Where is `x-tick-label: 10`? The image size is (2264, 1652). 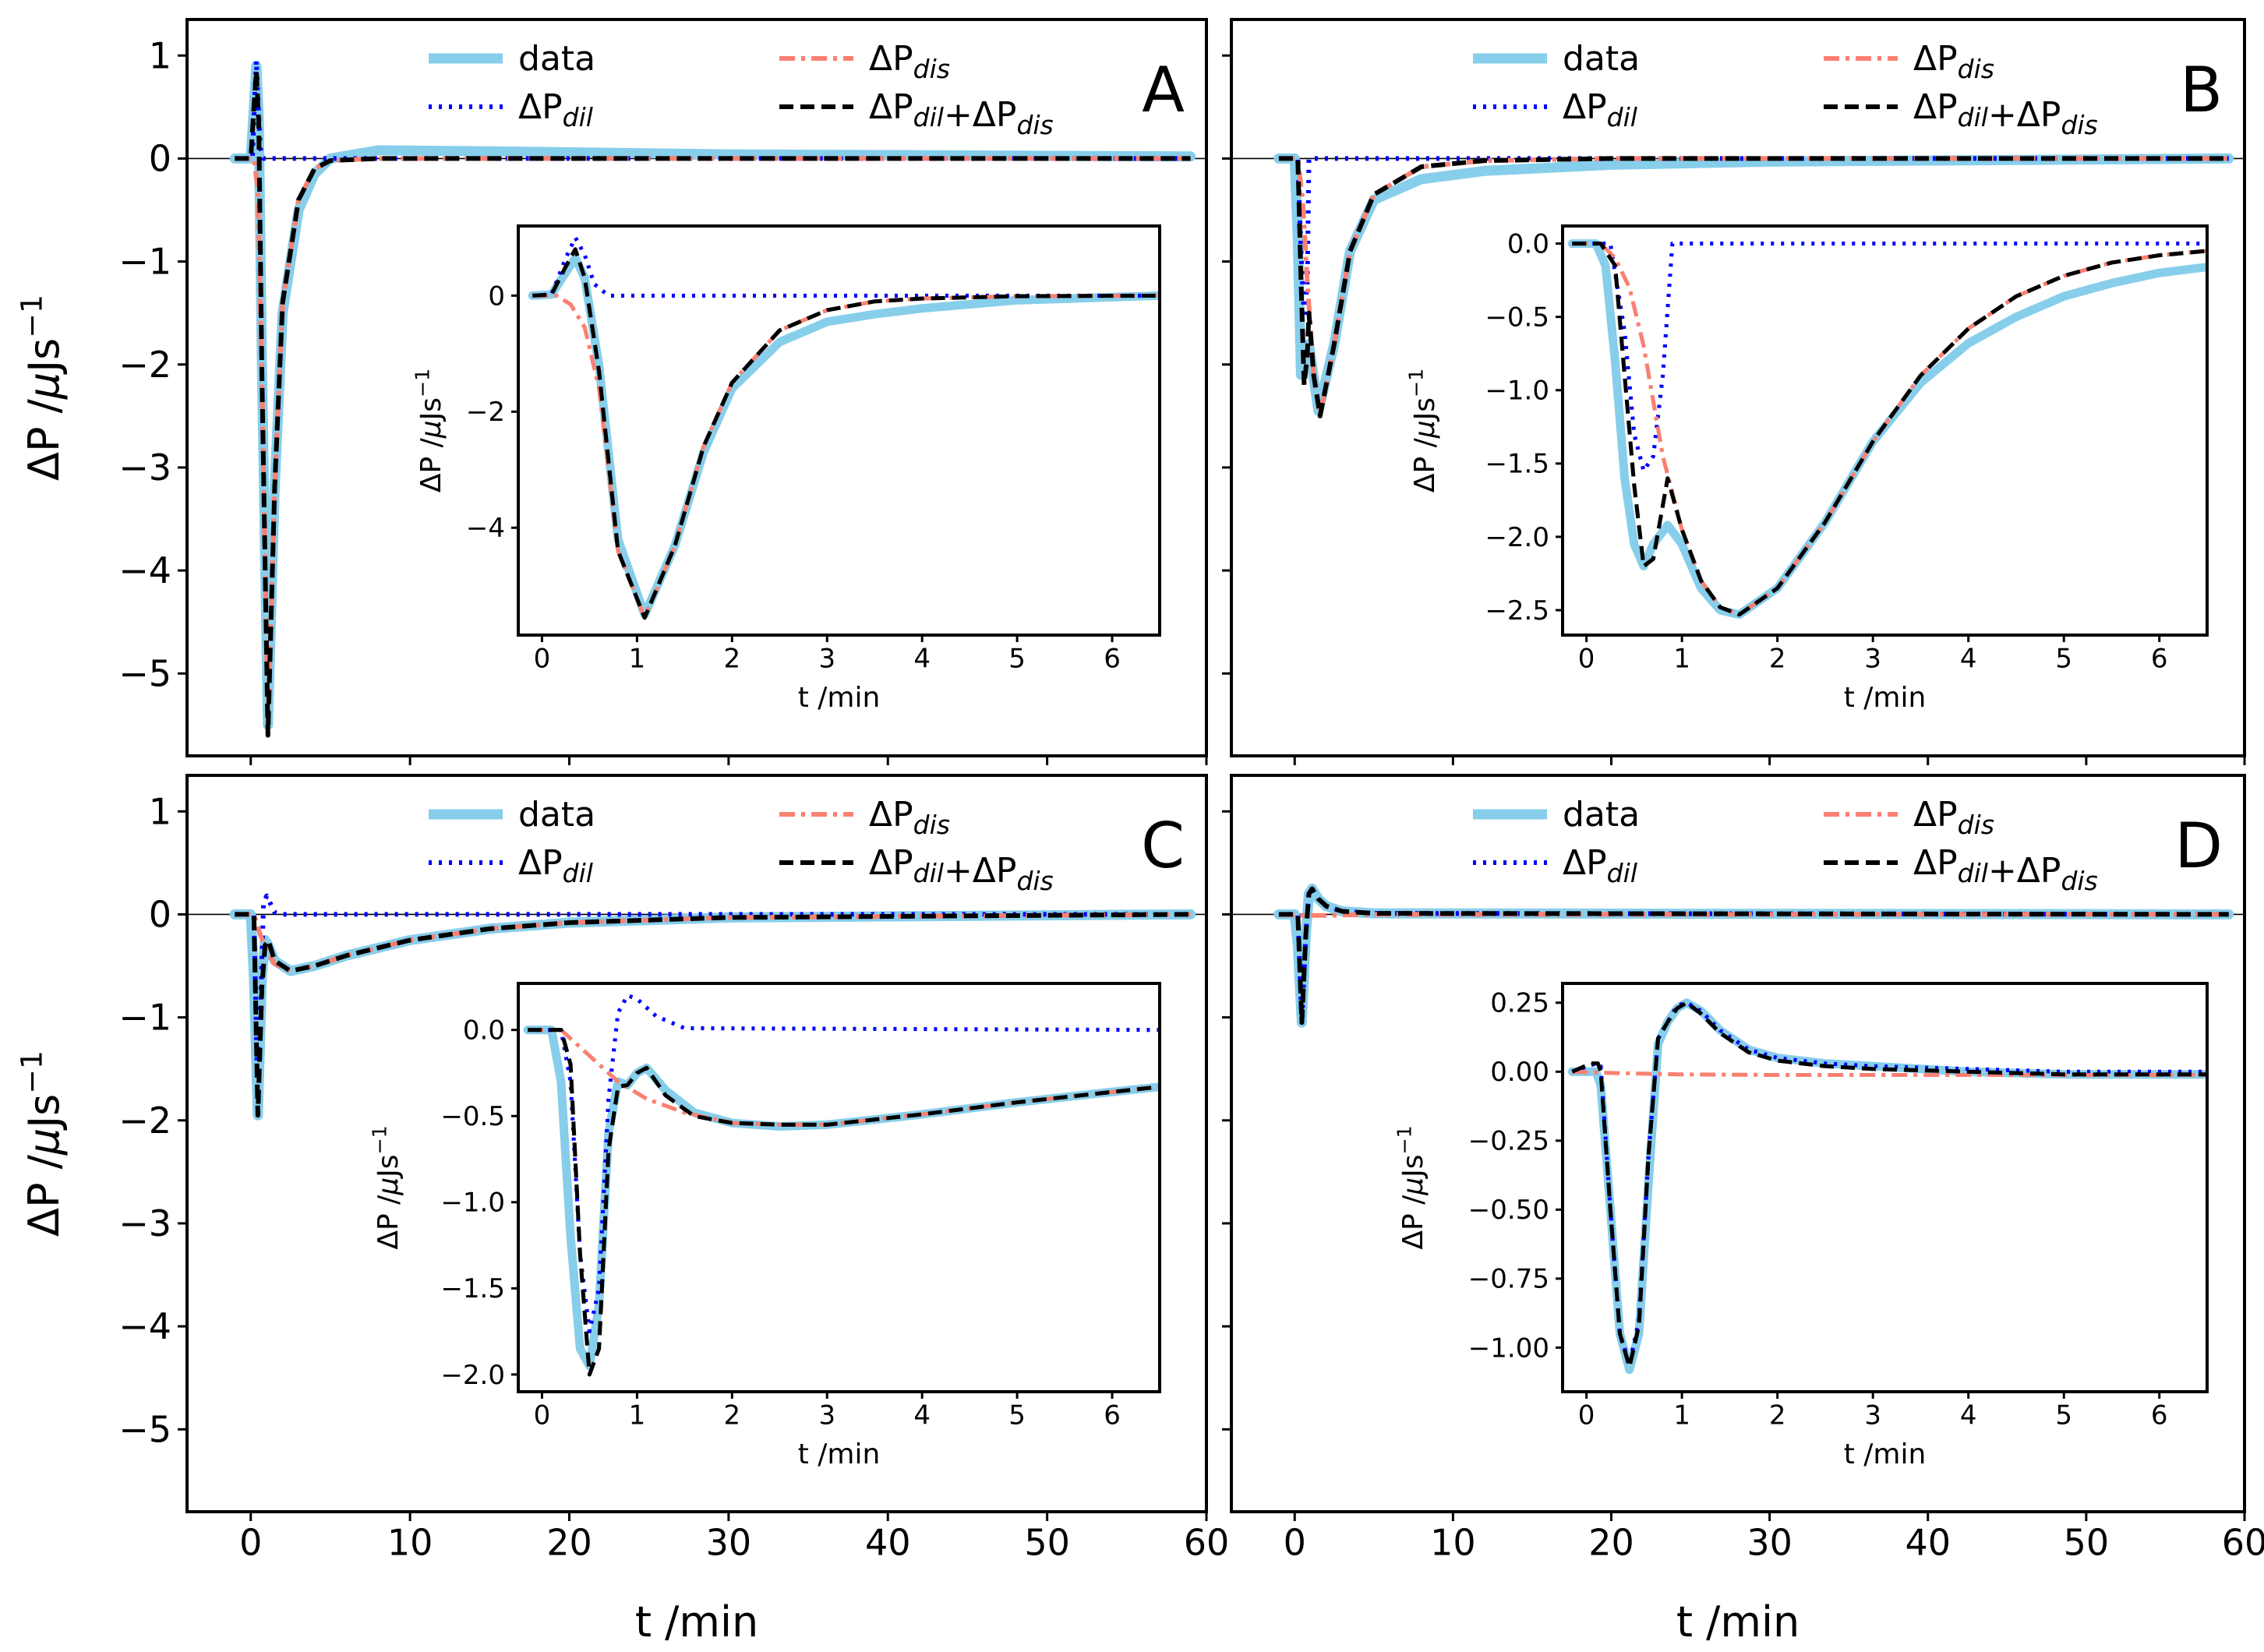
x-tick-label: 10 is located at coordinates (410, 1543).